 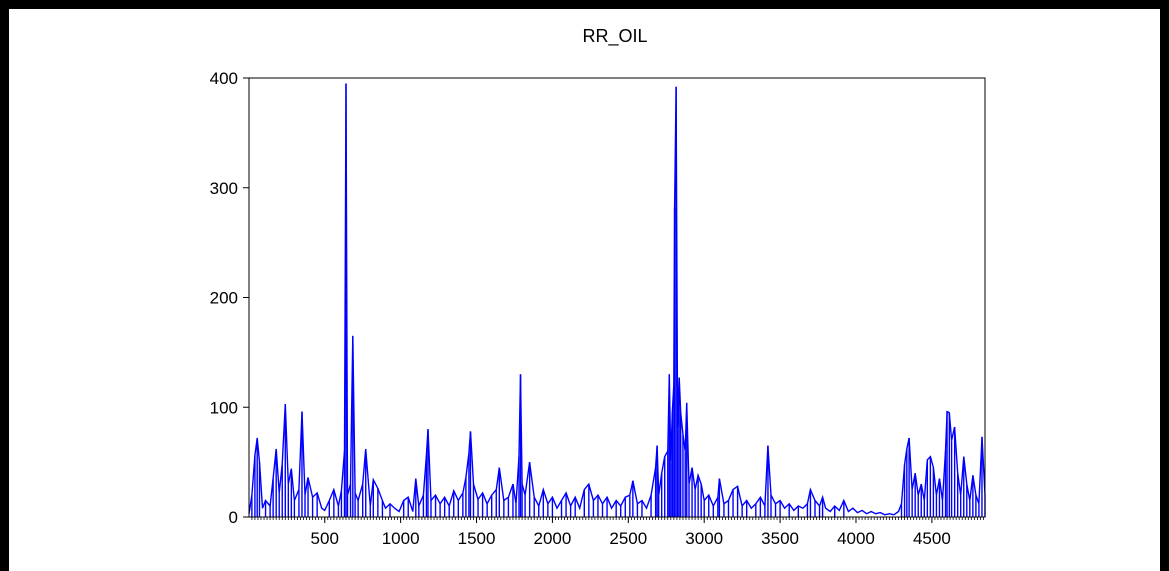 I want to click on x-tick-label: 2000, so click(x=553, y=538).